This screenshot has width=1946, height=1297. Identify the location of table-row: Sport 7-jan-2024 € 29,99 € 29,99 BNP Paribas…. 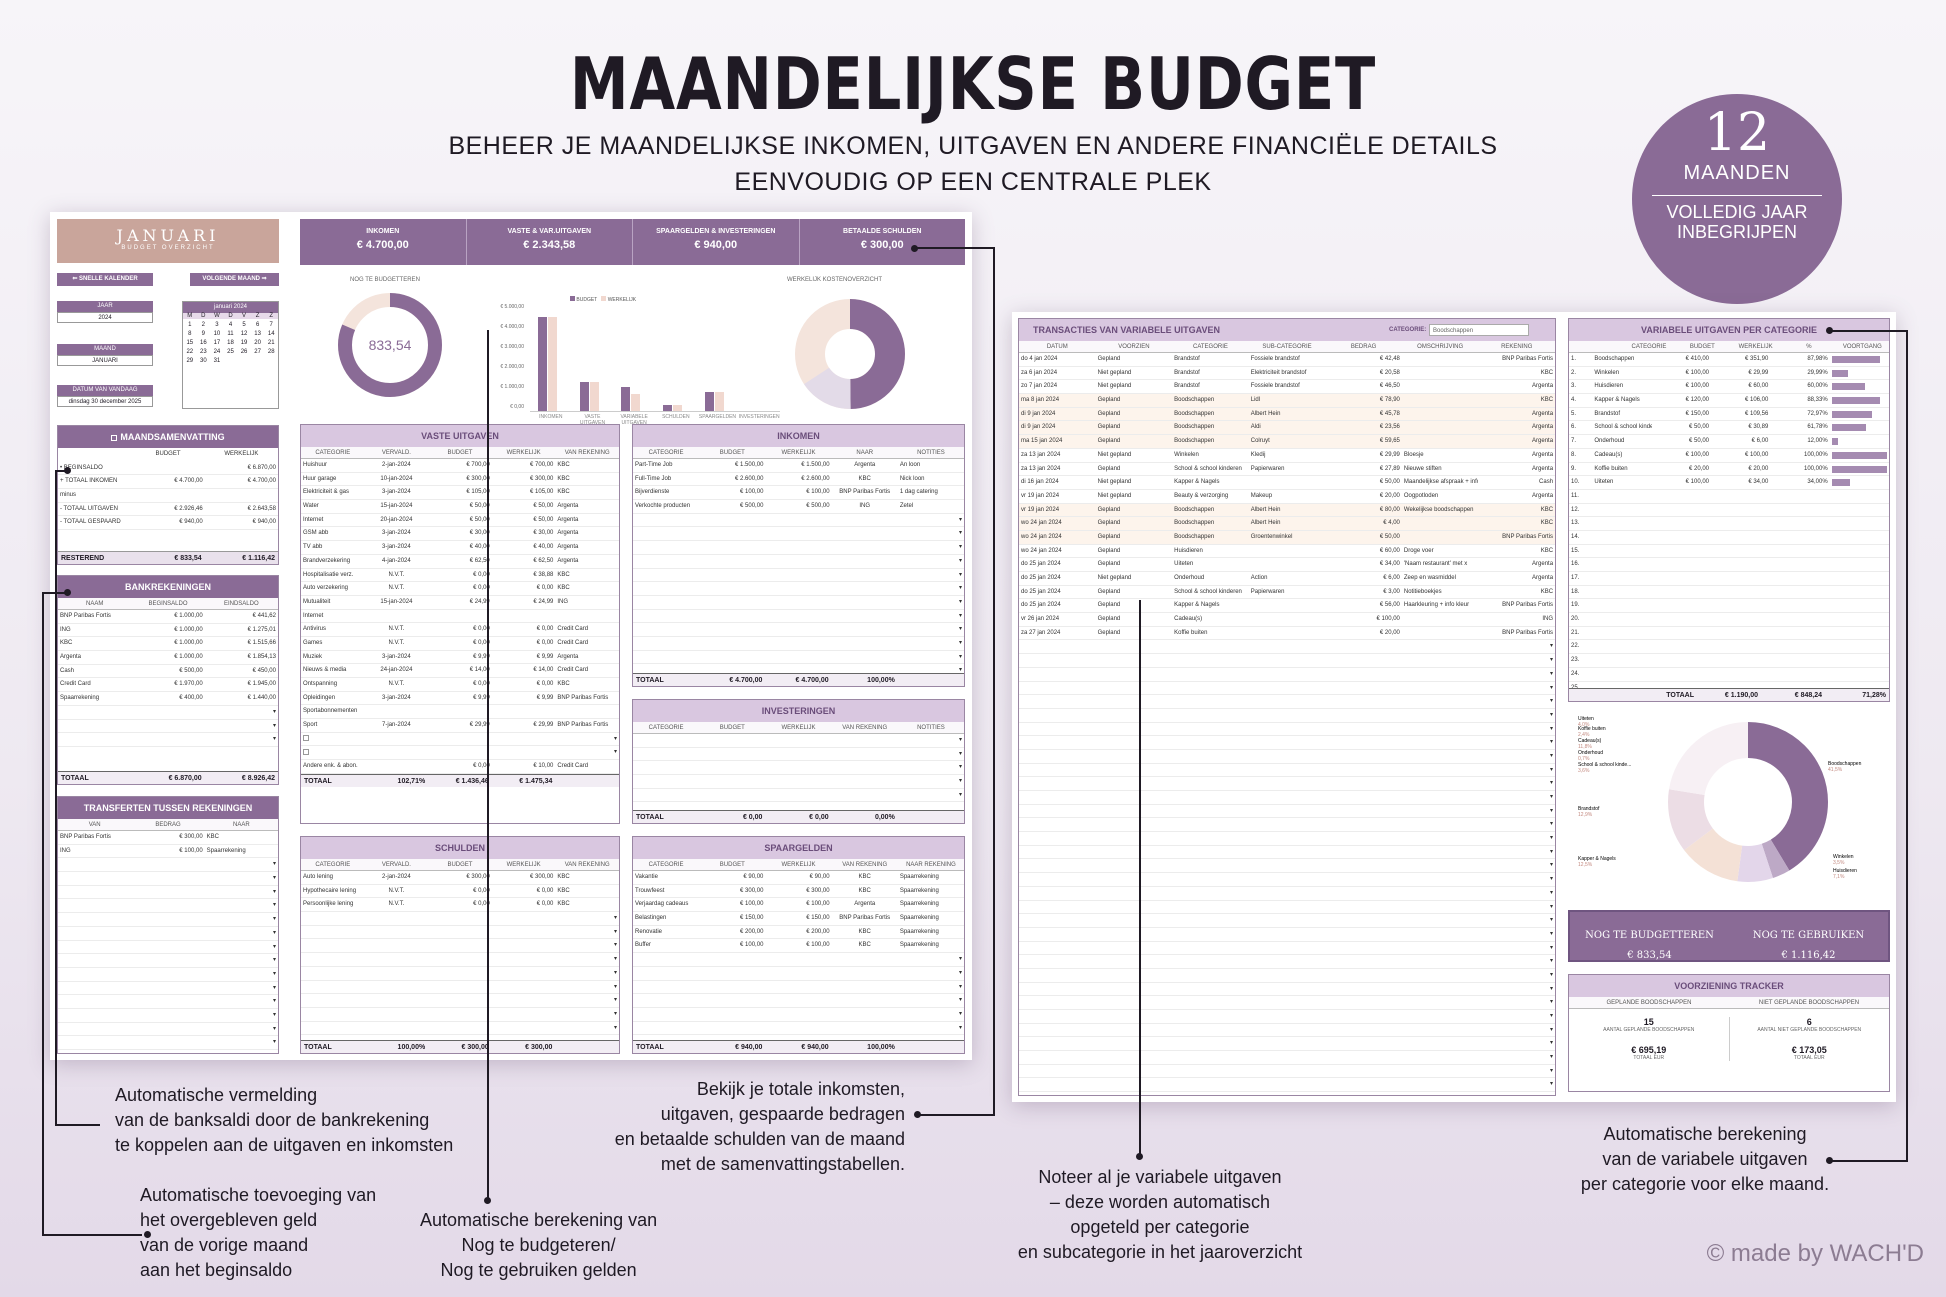
(460, 726).